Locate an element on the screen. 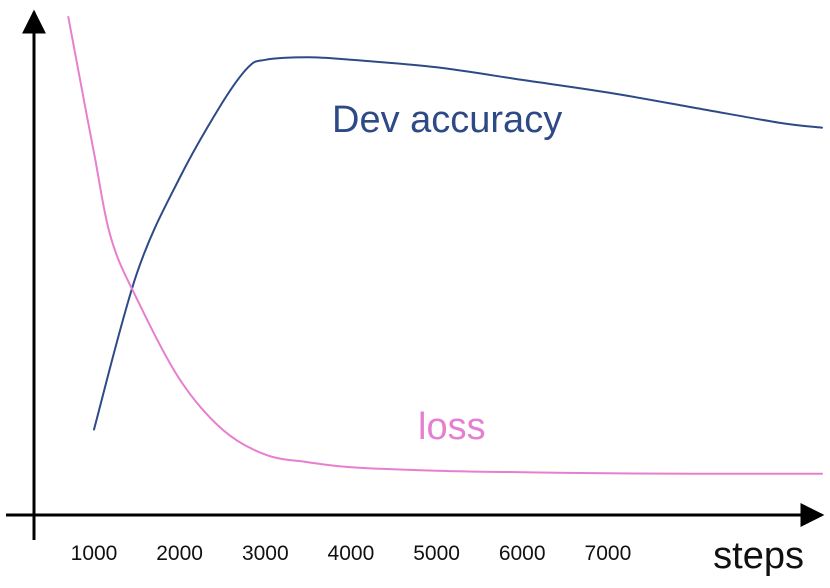 Image resolution: width=830 pixels, height=588 pixels. series-label-loss: loss is located at coordinates (452, 427).